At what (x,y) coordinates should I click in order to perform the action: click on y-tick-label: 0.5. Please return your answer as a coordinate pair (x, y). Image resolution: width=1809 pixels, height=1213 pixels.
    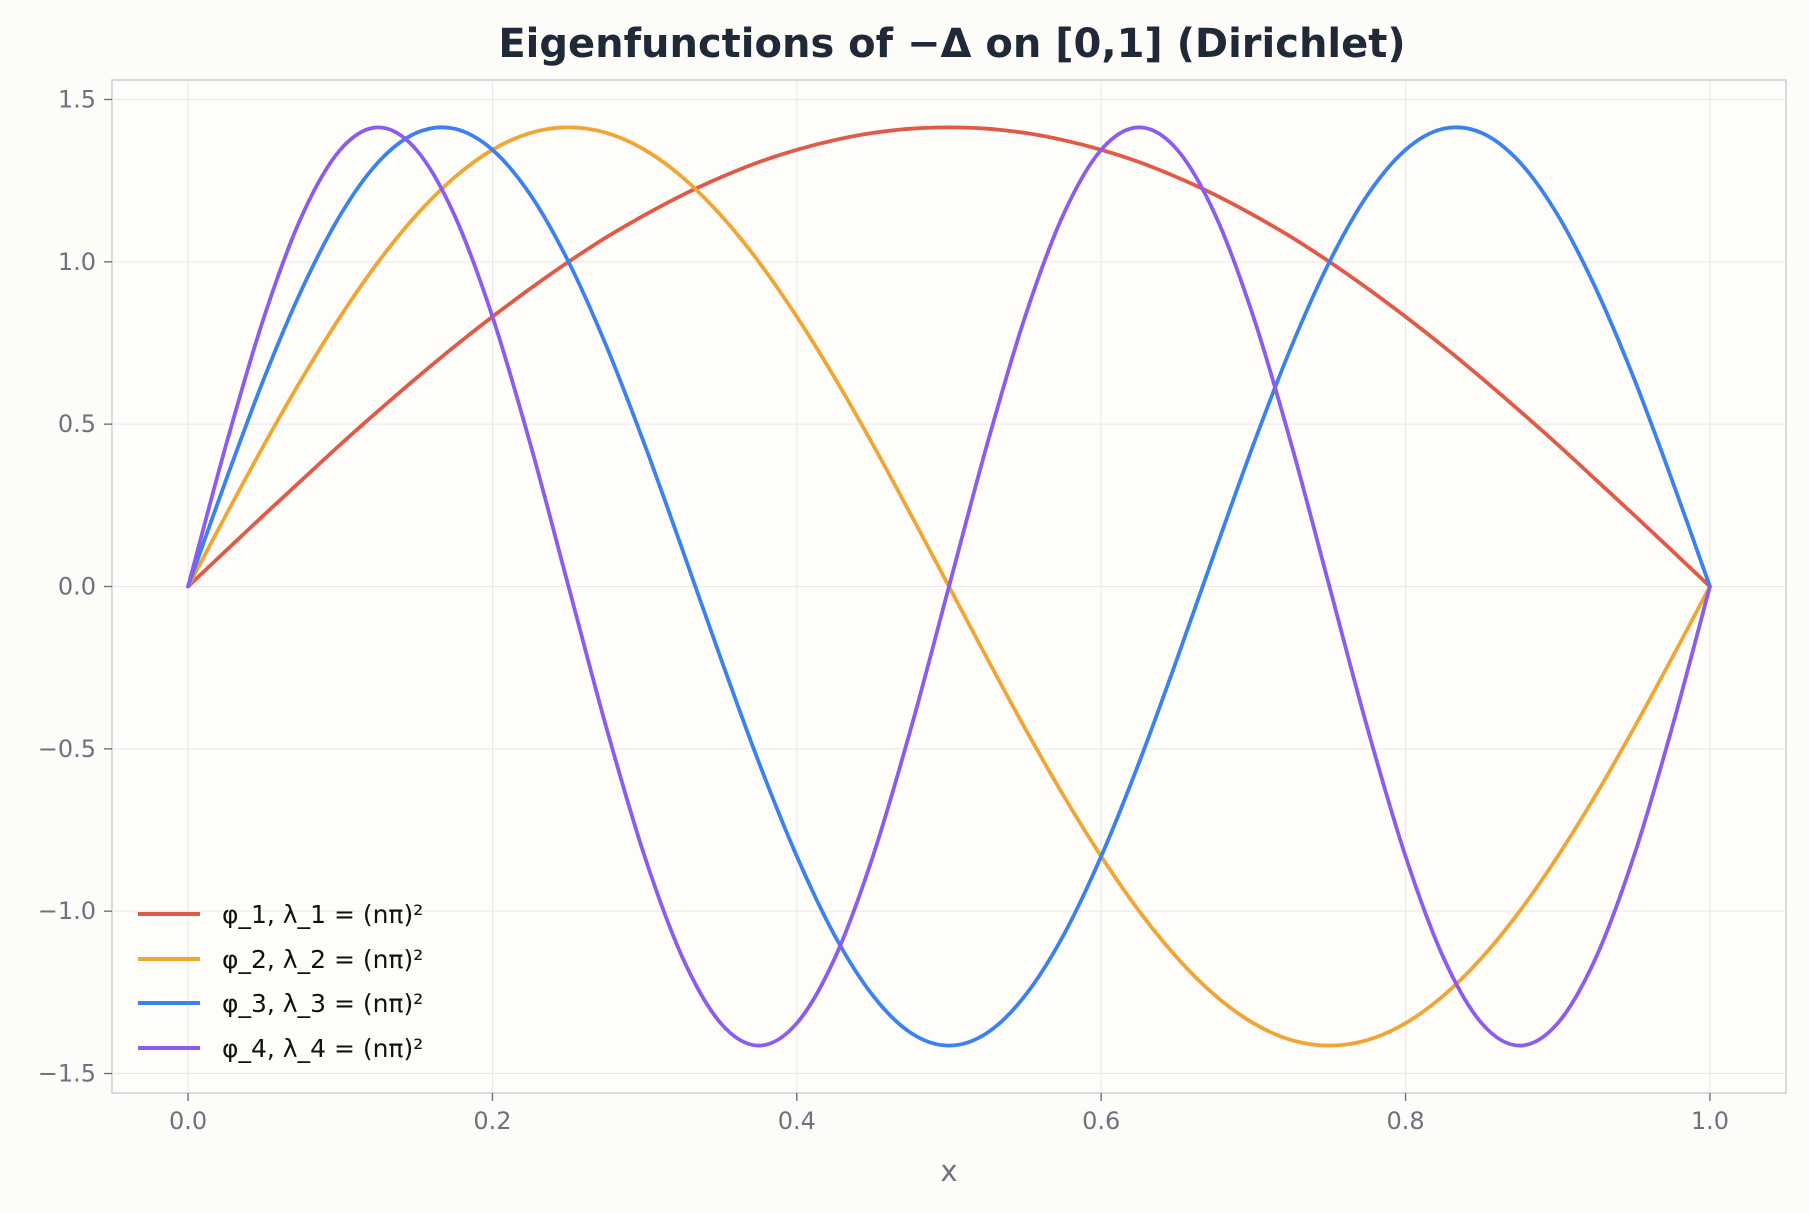
    Looking at the image, I should click on (77, 424).